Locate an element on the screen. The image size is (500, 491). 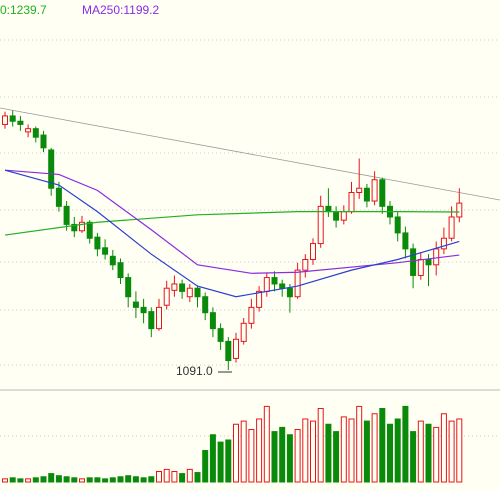
ma-legend: 0:1239.7 is located at coordinates (23, 10).